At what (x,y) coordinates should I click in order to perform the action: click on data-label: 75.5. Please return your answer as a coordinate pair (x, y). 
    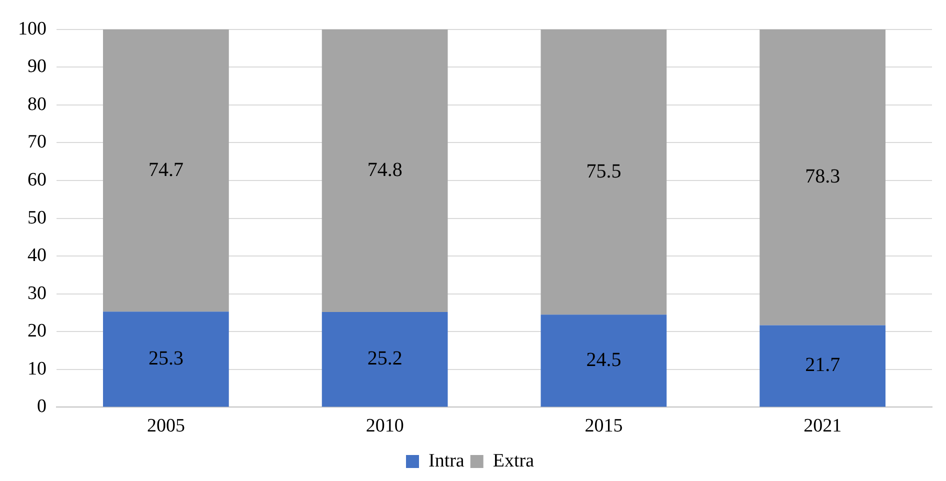
    Looking at the image, I should click on (604, 171).